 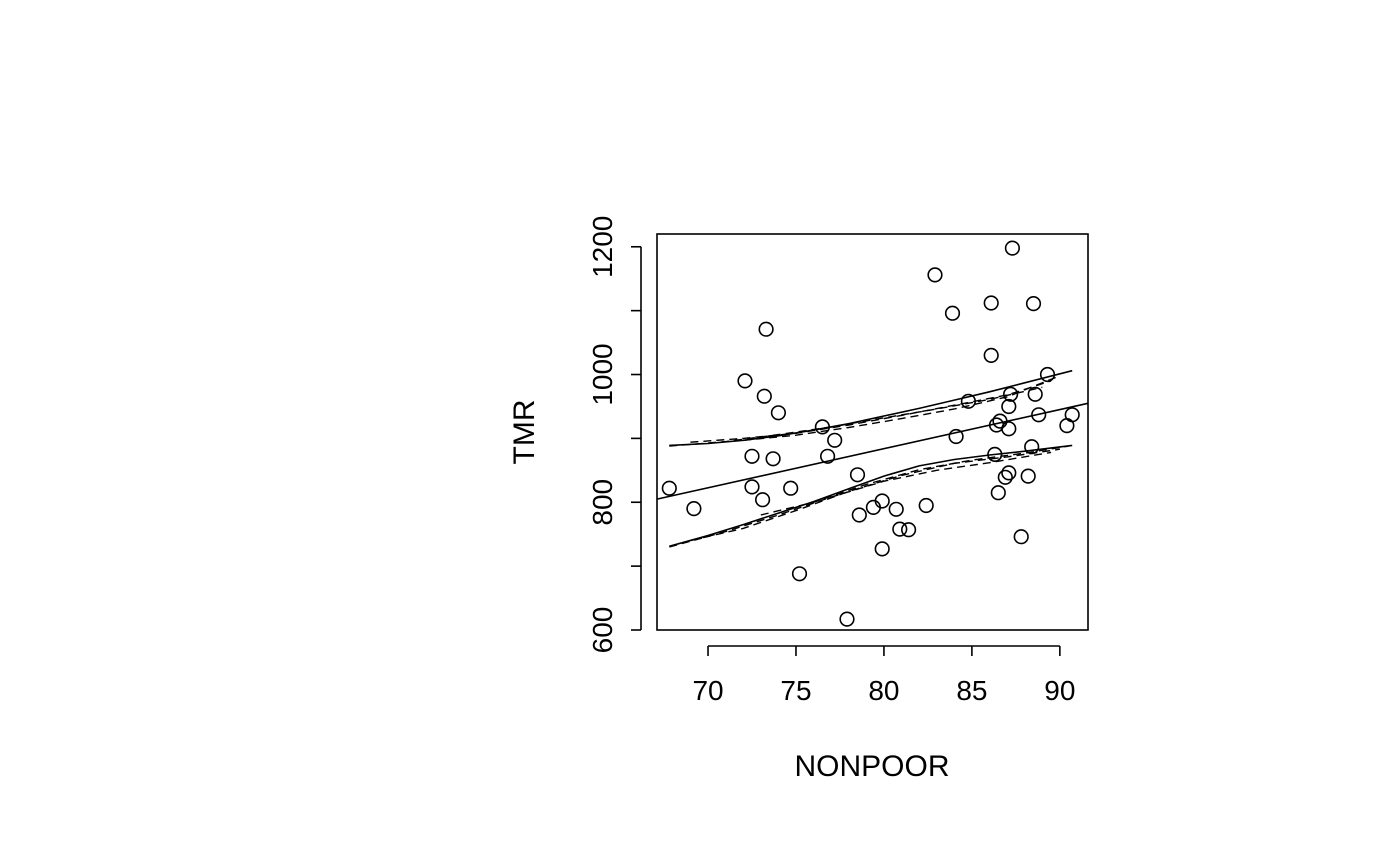 What do you see at coordinates (524, 432) in the screenshot?
I see `y-axis-title: TMR` at bounding box center [524, 432].